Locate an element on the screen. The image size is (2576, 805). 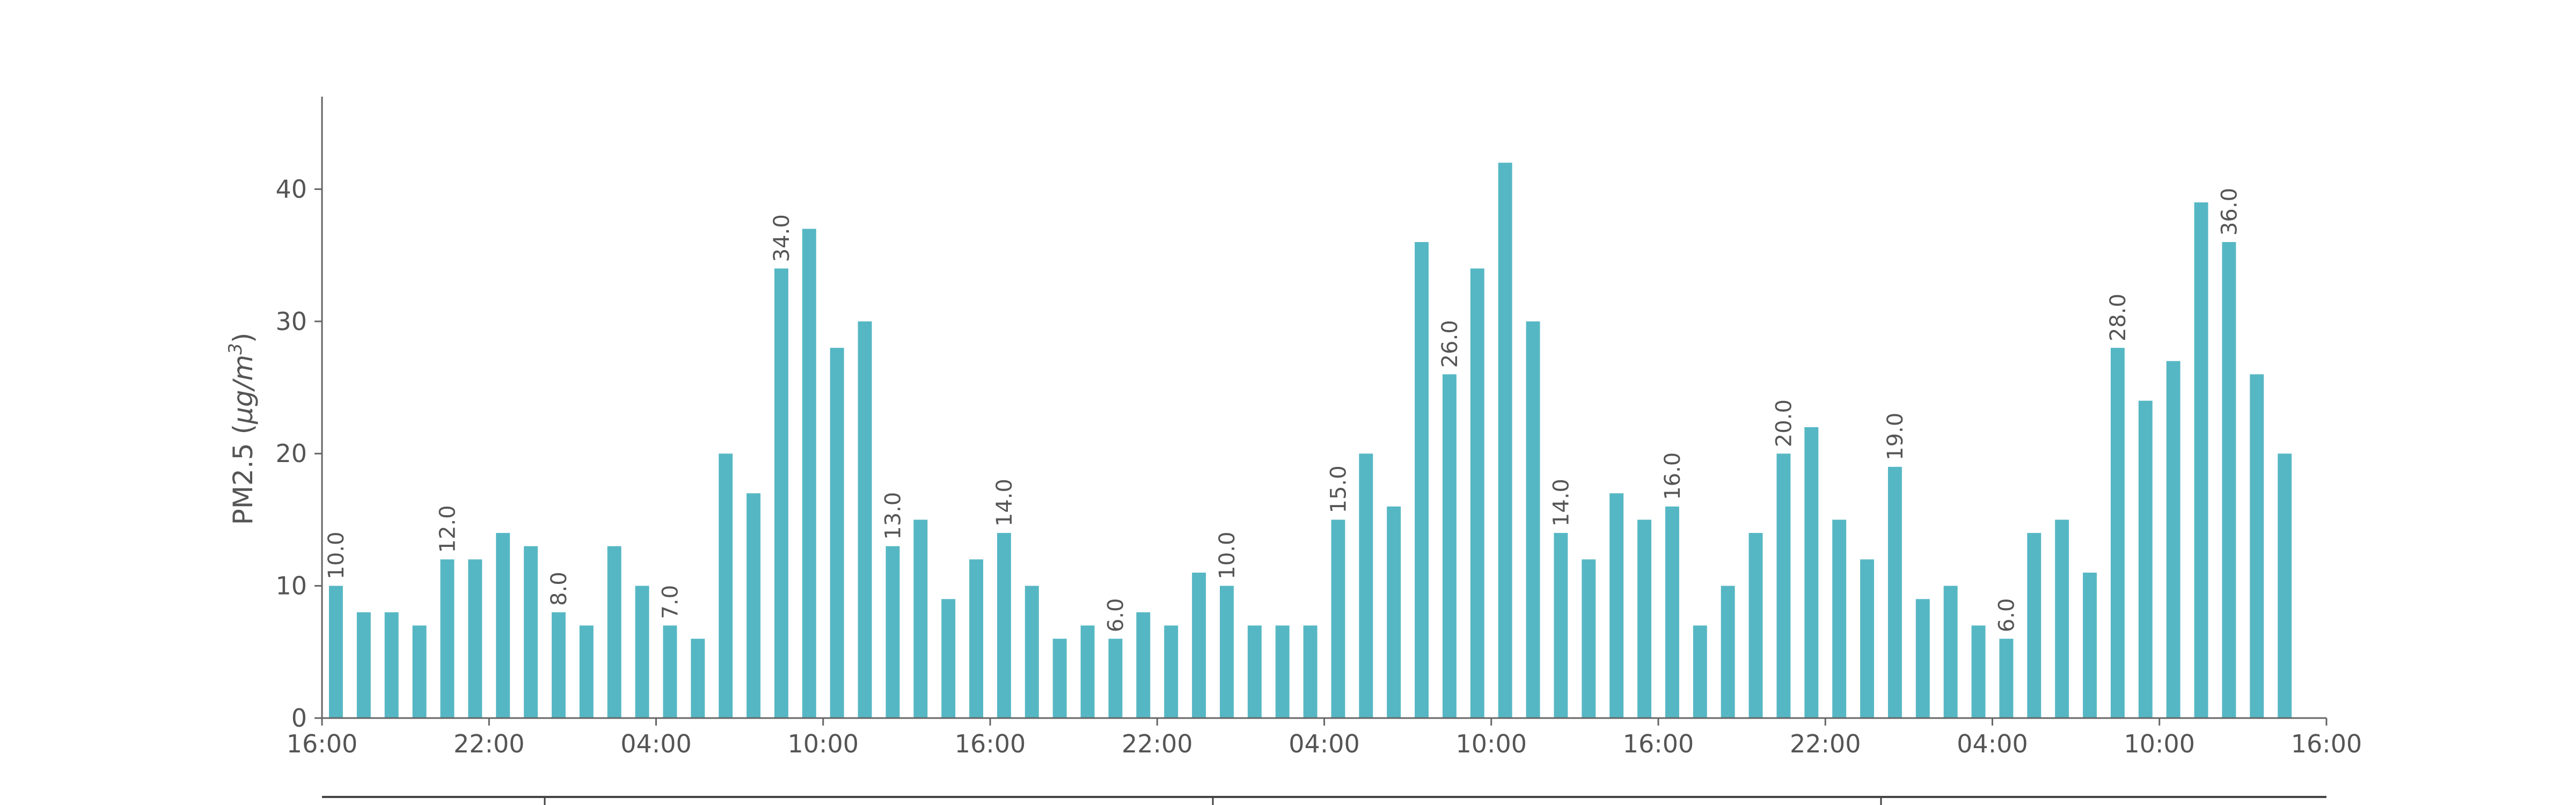
y-axis-title: PM2.5 (μg/m3) is located at coordinates (242, 429).